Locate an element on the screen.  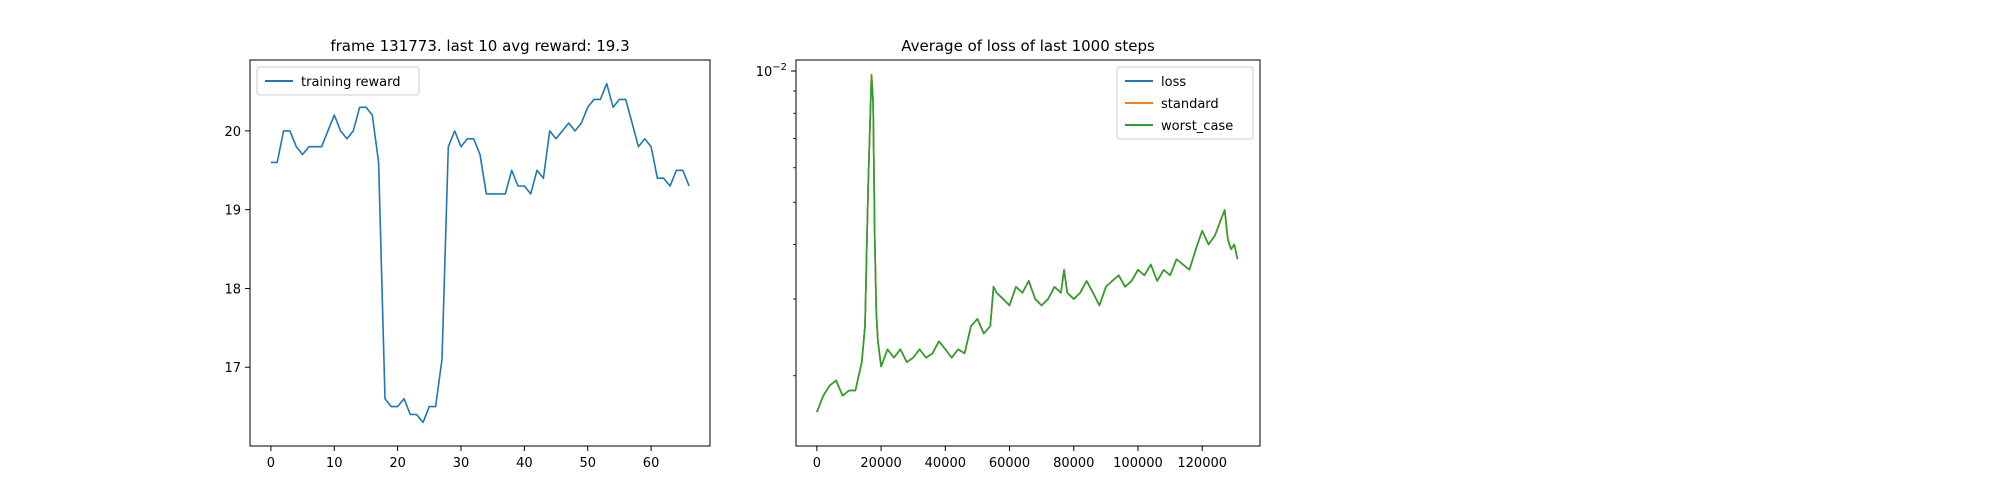
chart-title: frame 131773. last 10 avg reward: 19.3 is located at coordinates (479, 46).